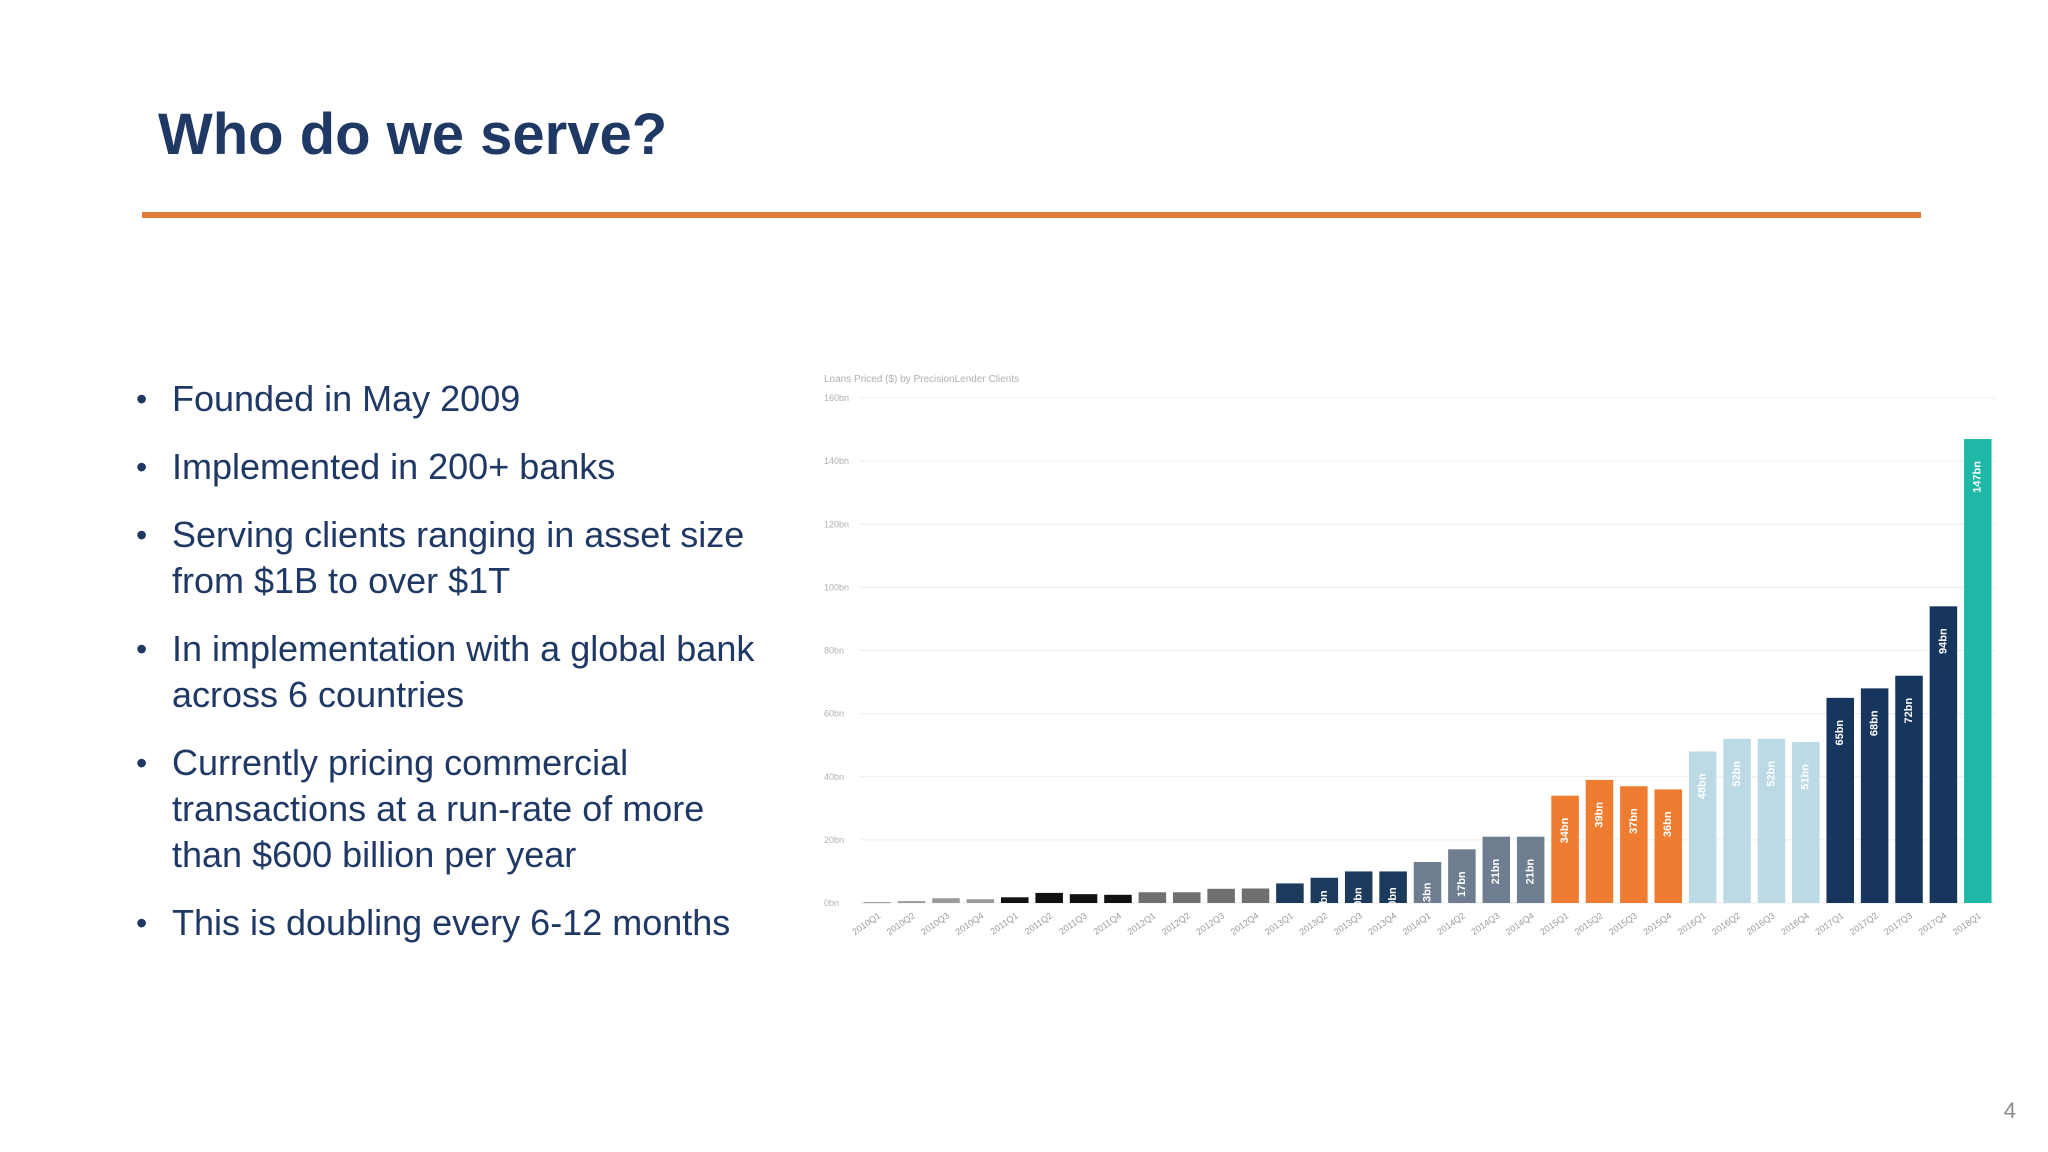 Image resolution: width=2048 pixels, height=1152 pixels. What do you see at coordinates (834, 651) in the screenshot?
I see `y-tick-label: 80bn` at bounding box center [834, 651].